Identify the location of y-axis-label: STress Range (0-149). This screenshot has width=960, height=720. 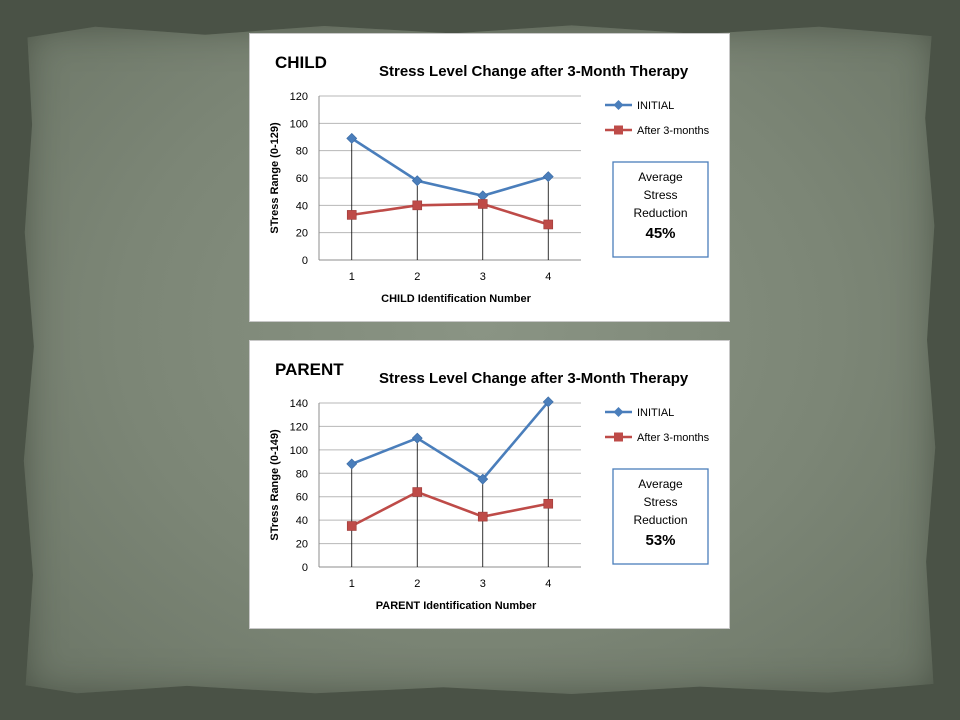
(275, 485).